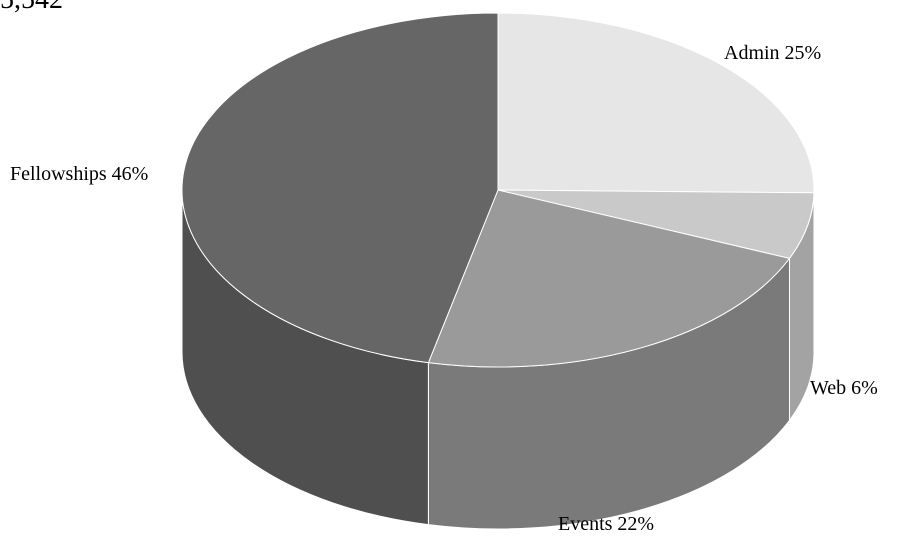 This screenshot has width=899, height=541. I want to click on pie-slice-web, so click(656, 224).